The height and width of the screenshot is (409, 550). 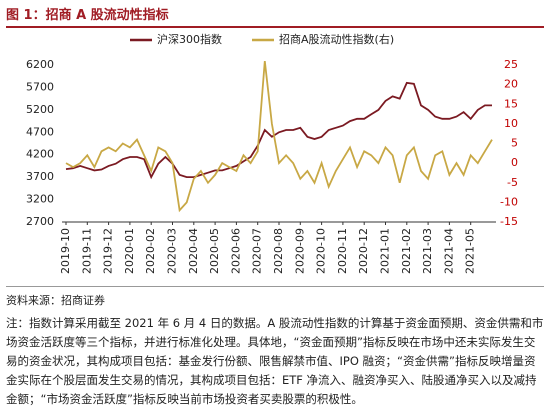 What do you see at coordinates (336, 39) in the screenshot?
I see `legend-label: 招商A股流动性指数(右)` at bounding box center [336, 39].